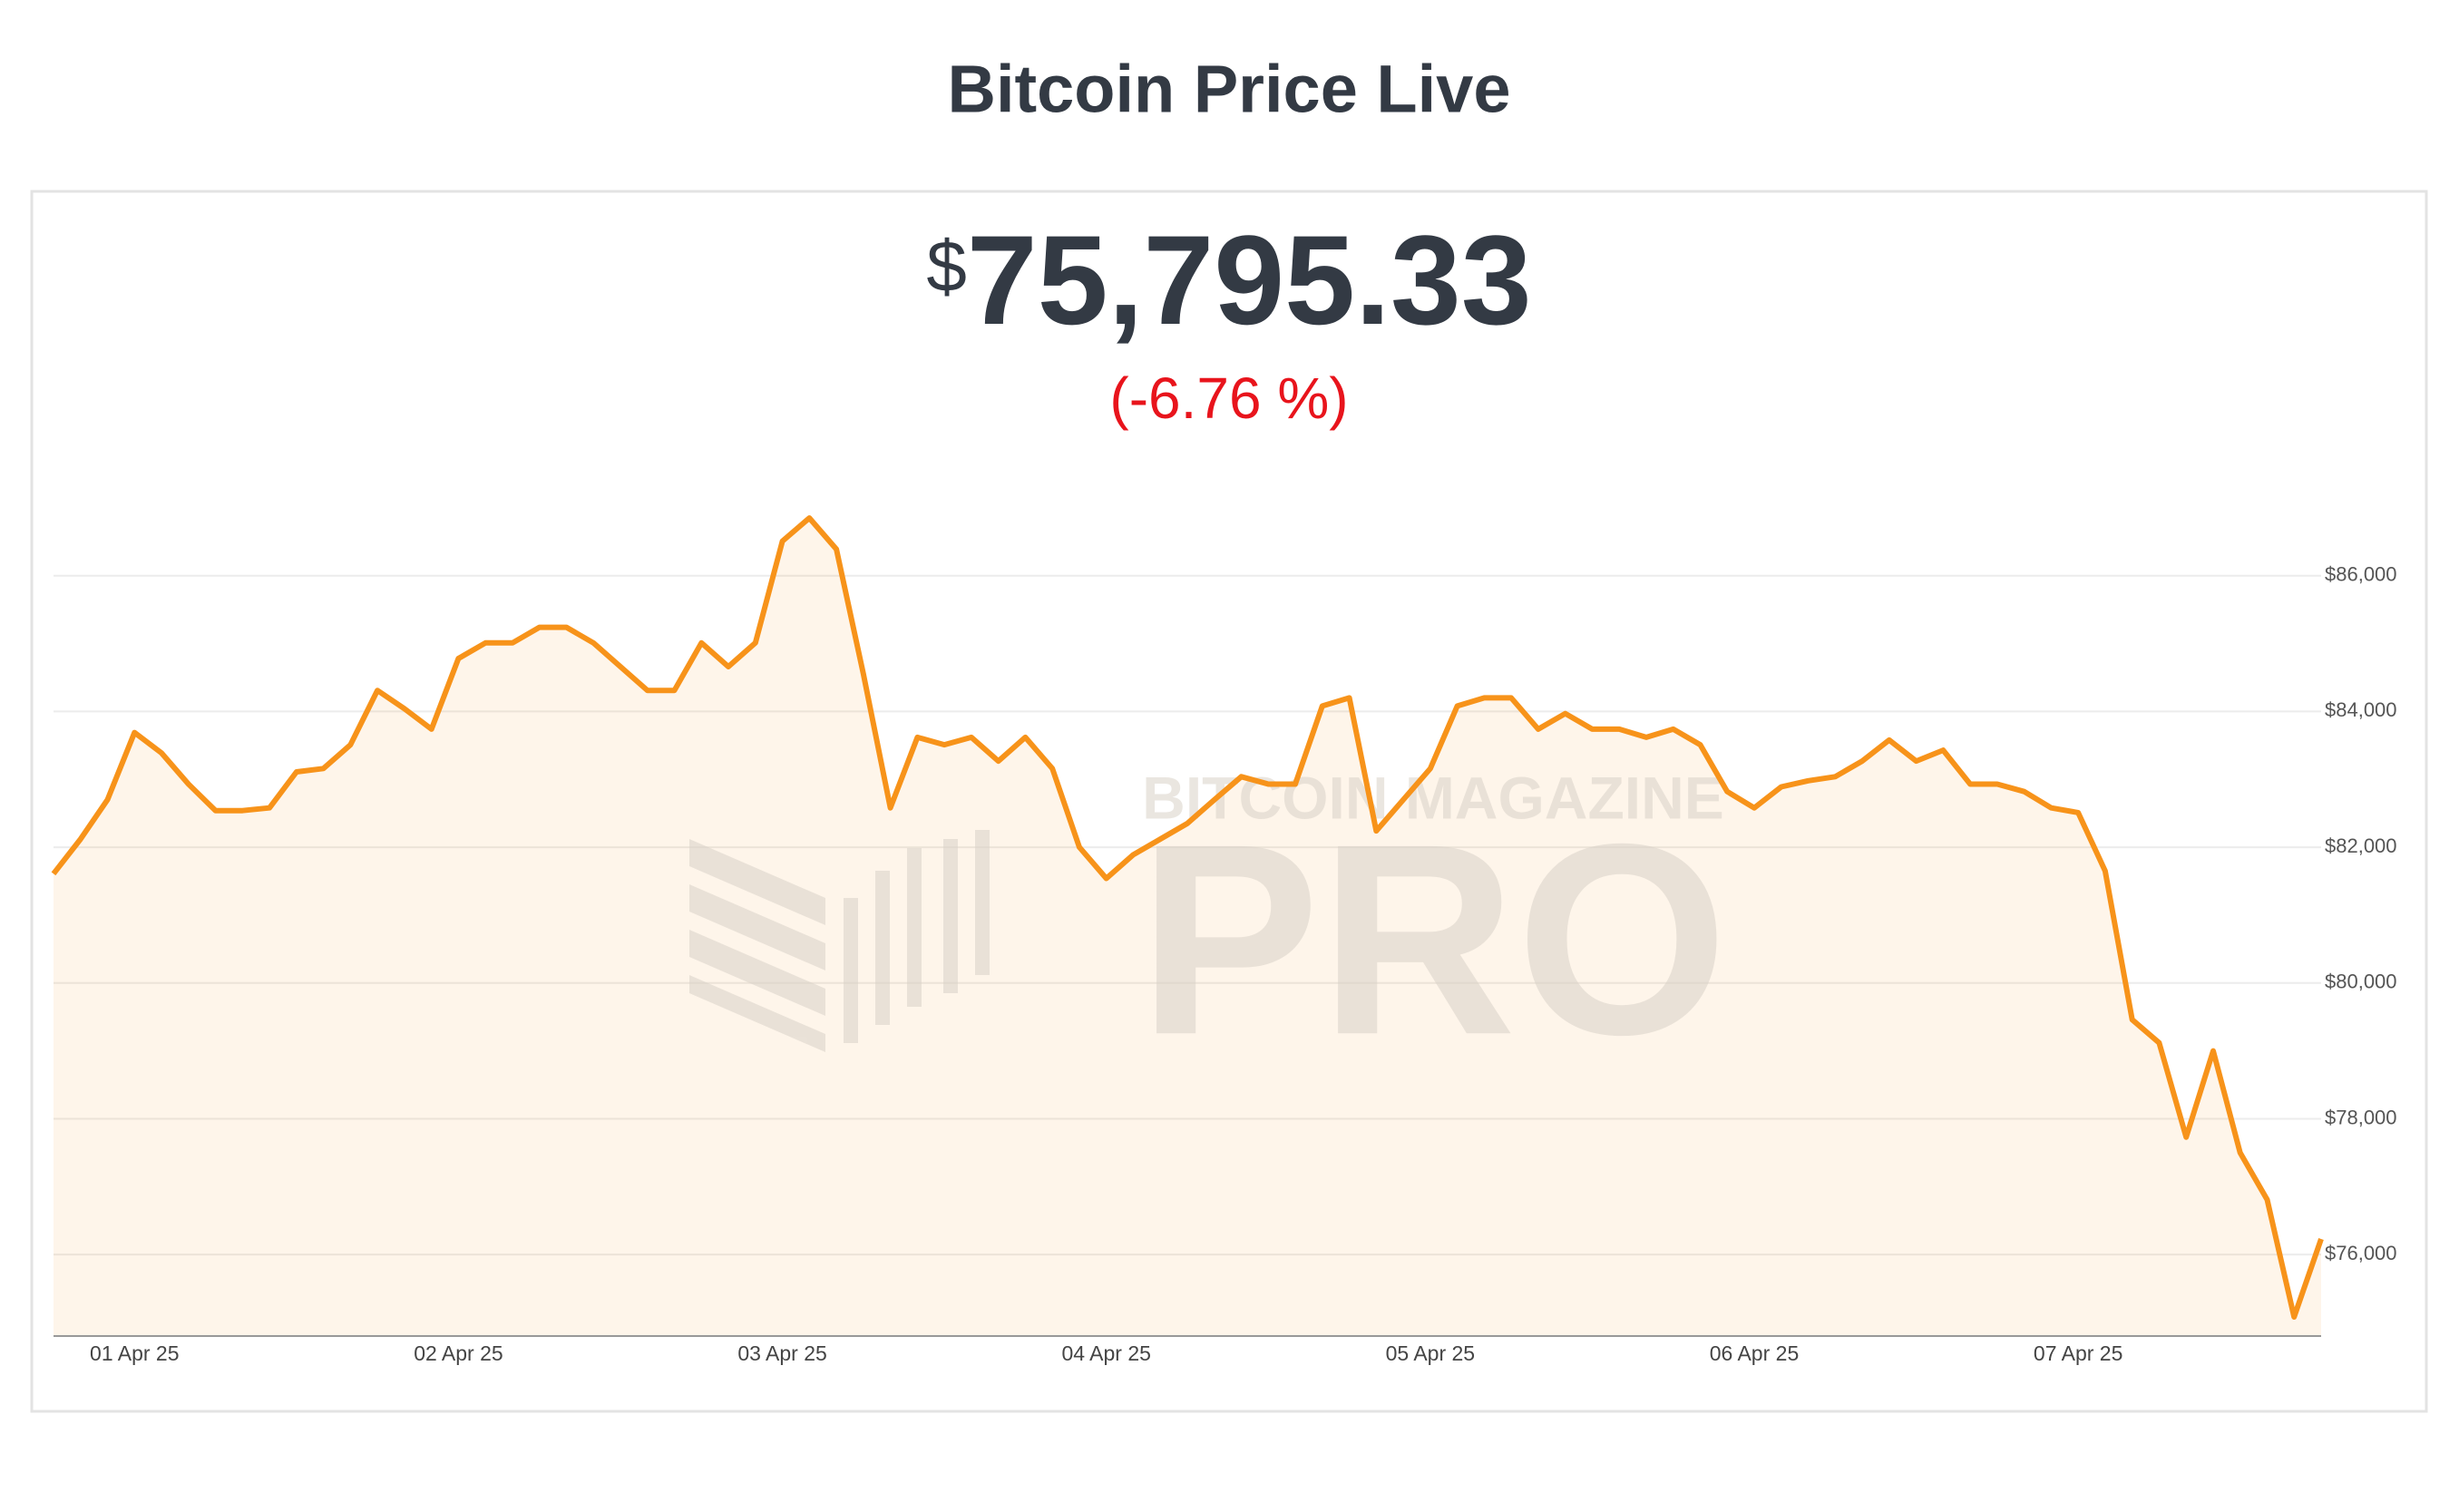 Image resolution: width=2459 pixels, height=1512 pixels. Describe the element at coordinates (2361, 574) in the screenshot. I see `y-tick-label: $86,000` at that location.